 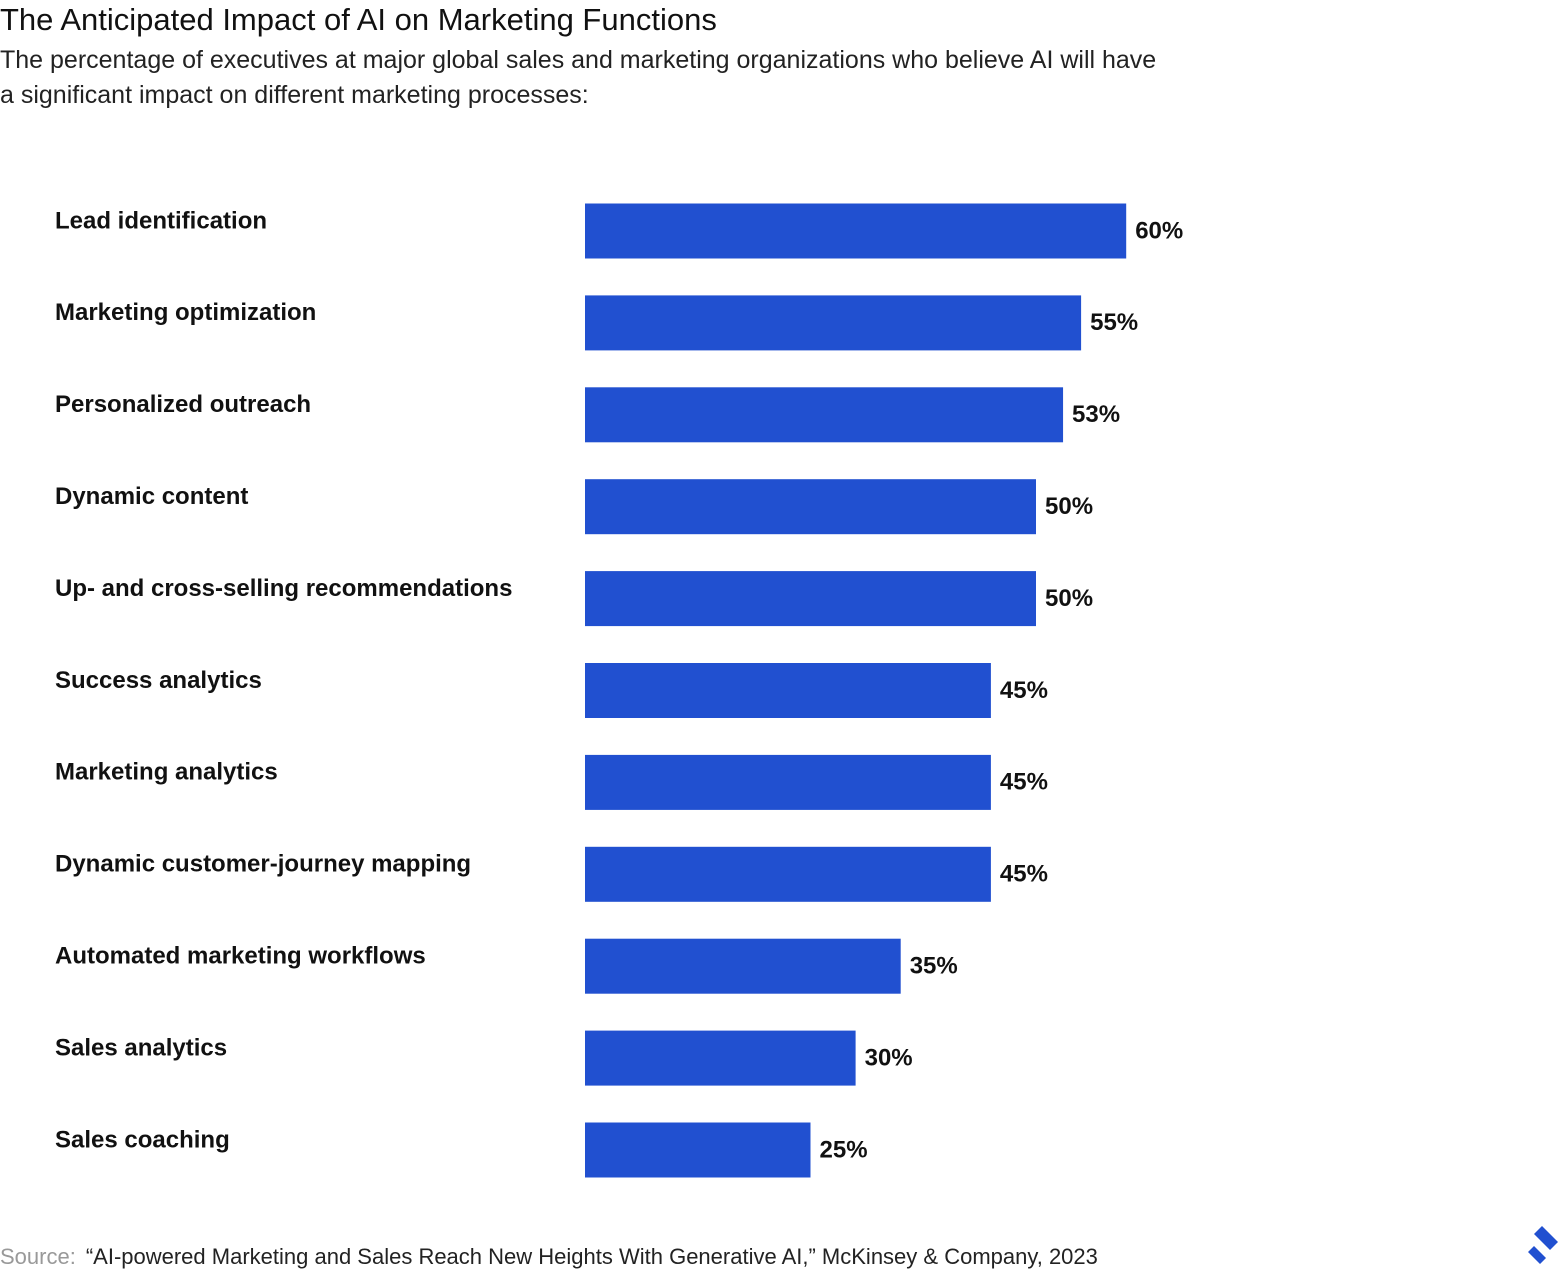 What do you see at coordinates (161, 220) in the screenshot?
I see `category-label: Lead identification` at bounding box center [161, 220].